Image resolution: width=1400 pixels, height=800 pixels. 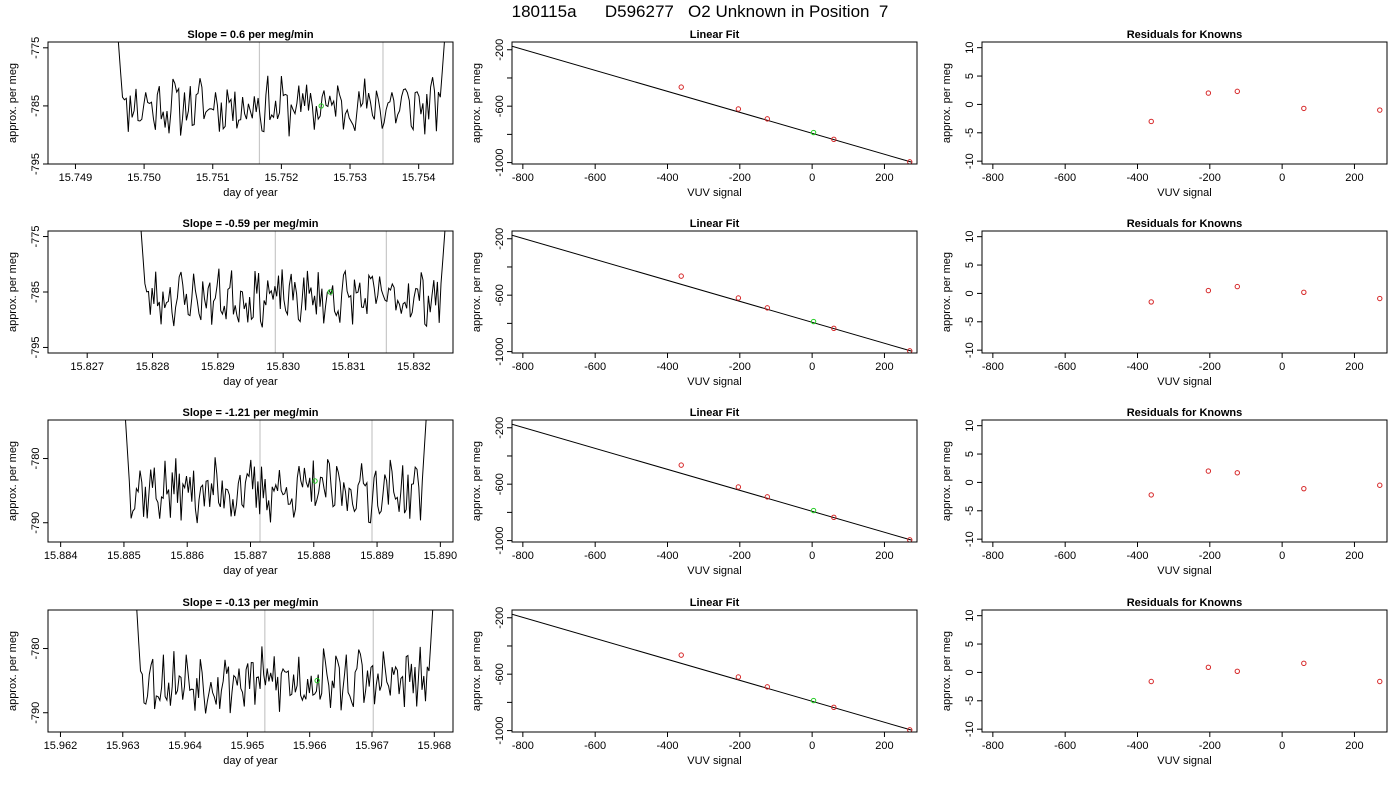 I want to click on y-tick-label: 10, so click(x=970, y=426).